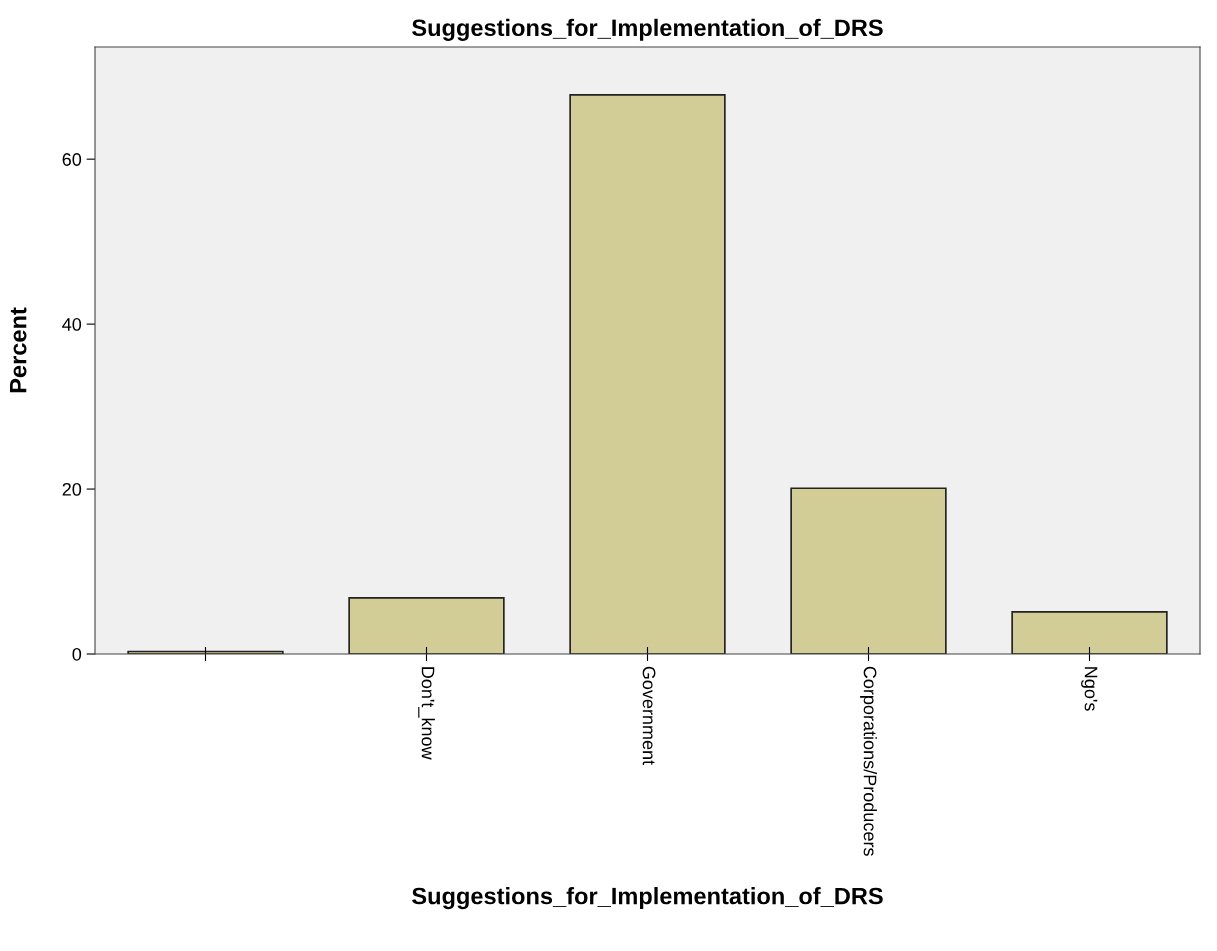 The width and height of the screenshot is (1217, 951). I want to click on x-tick-label: Don't_know, so click(426, 713).